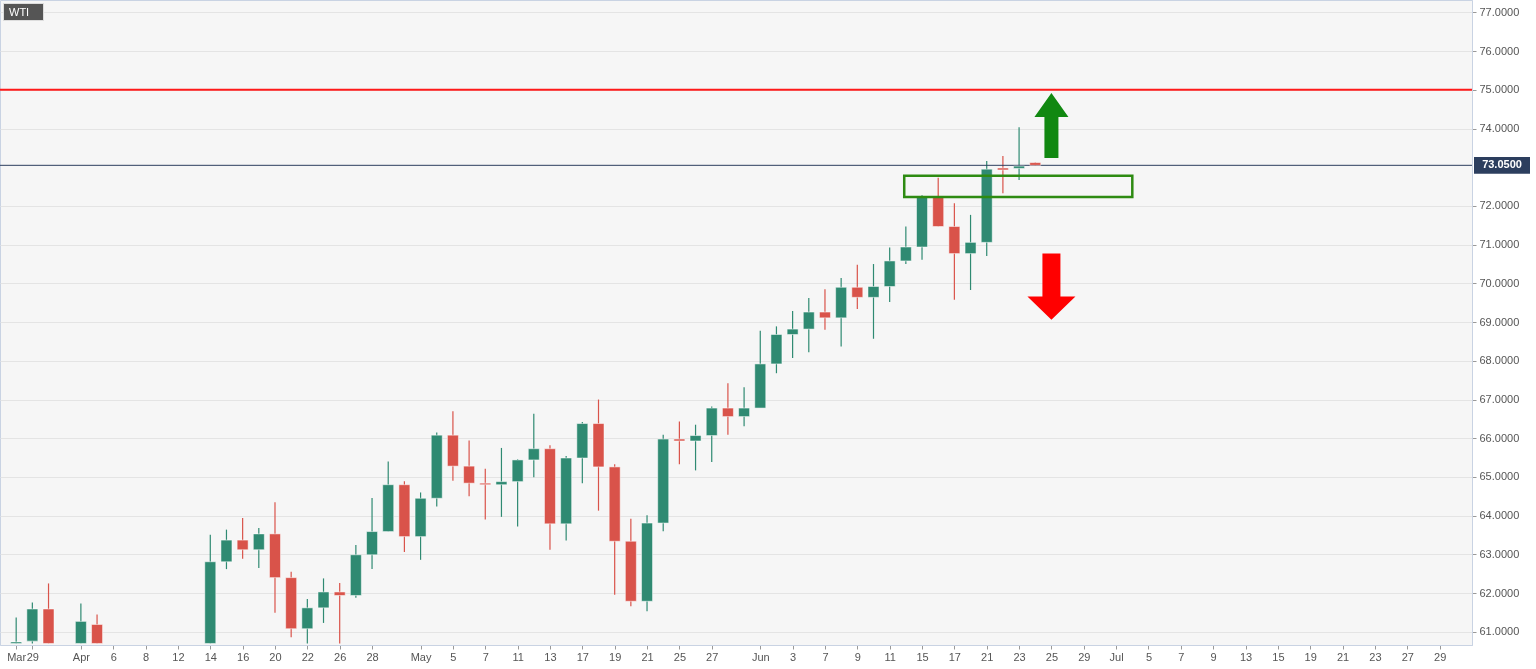  I want to click on x-tick-label: 26, so click(340, 656).